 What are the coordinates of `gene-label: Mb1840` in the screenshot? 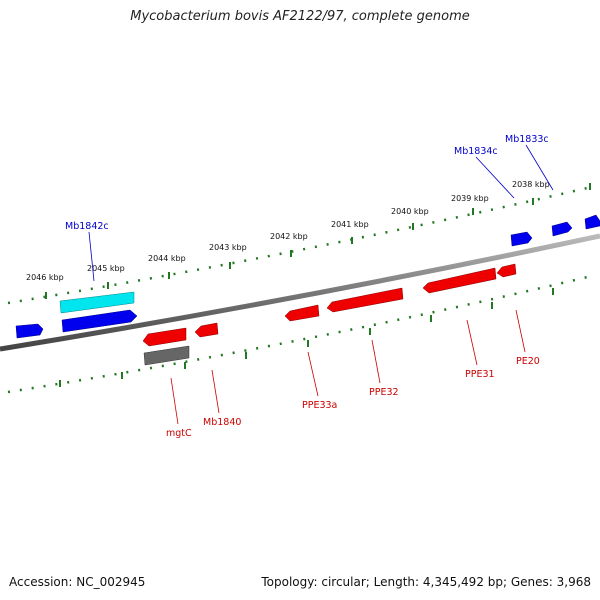 It's located at (222, 422).